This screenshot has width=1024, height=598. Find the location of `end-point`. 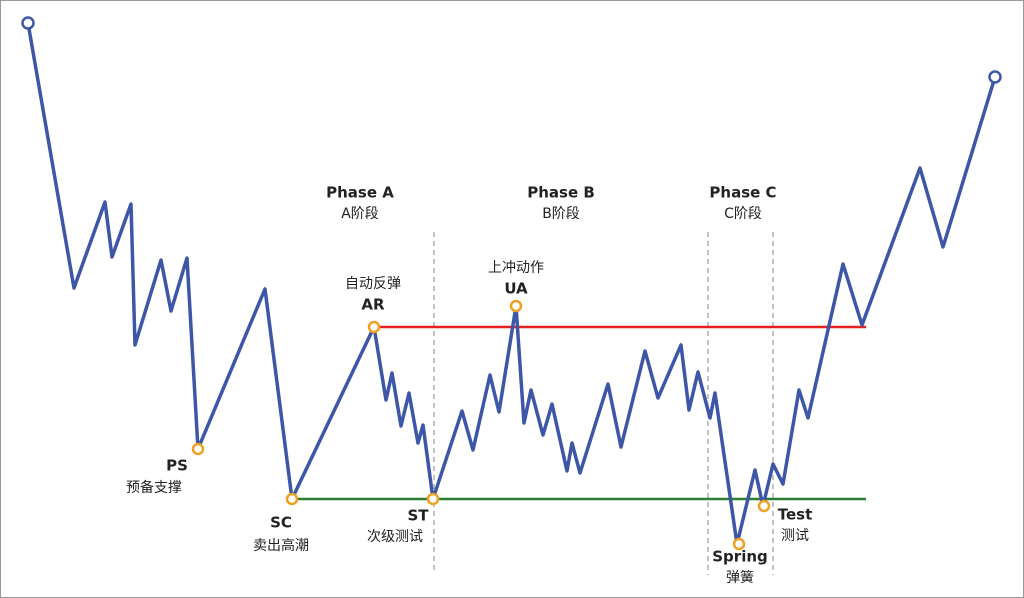

end-point is located at coordinates (995, 77).